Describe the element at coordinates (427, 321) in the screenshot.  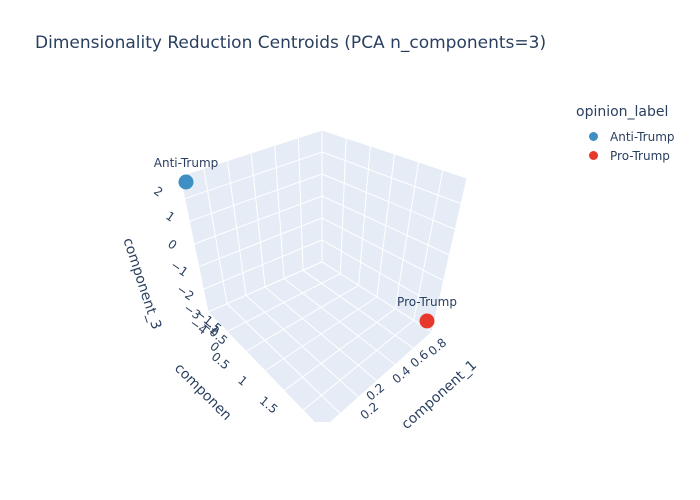
I see `point-pro-trump` at that location.